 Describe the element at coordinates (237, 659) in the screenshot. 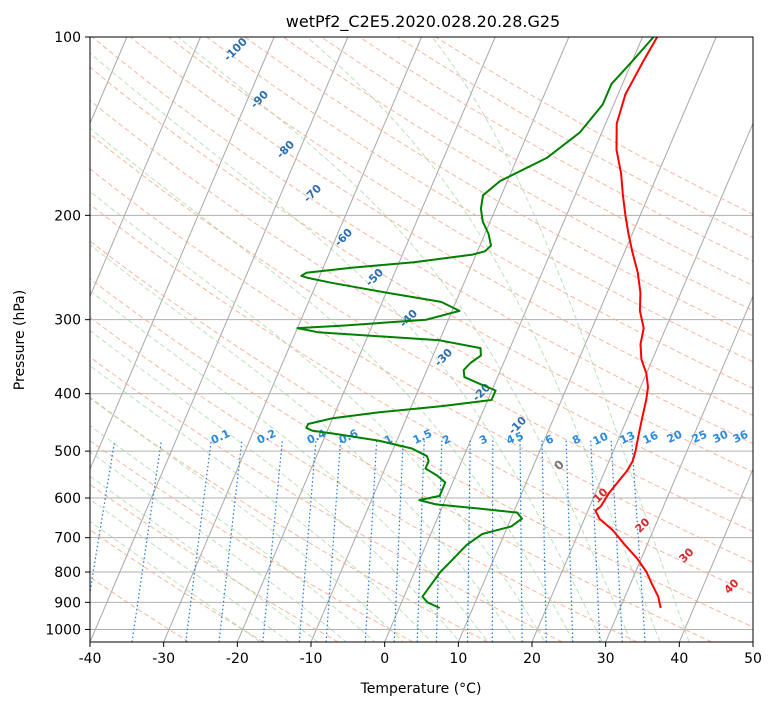

I see `x-tick-label: -20` at that location.